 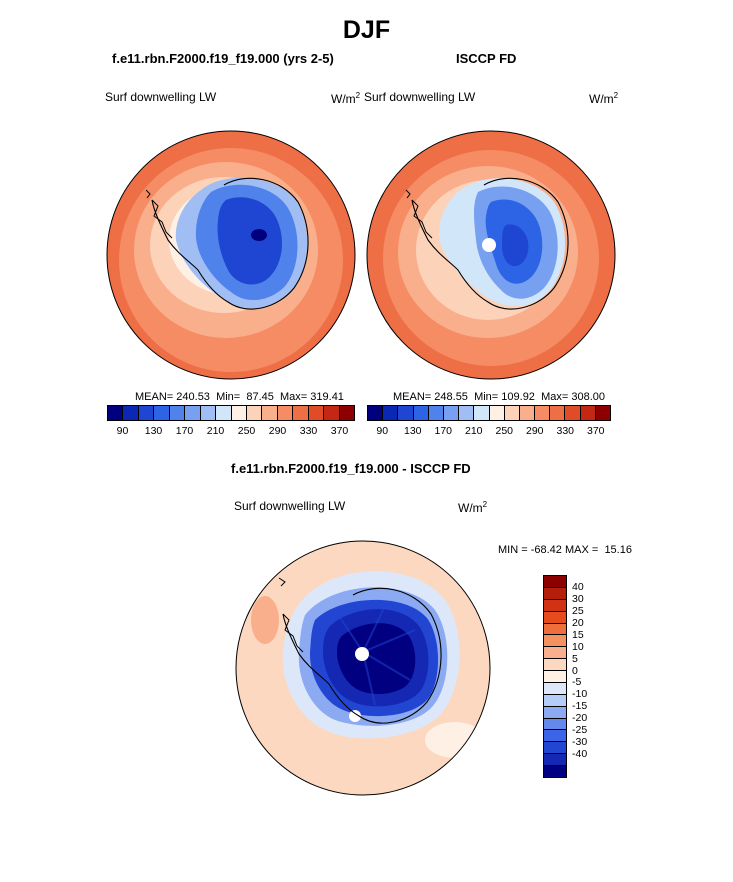 I want to click on colorbar-tick-label: -40, so click(x=580, y=754).